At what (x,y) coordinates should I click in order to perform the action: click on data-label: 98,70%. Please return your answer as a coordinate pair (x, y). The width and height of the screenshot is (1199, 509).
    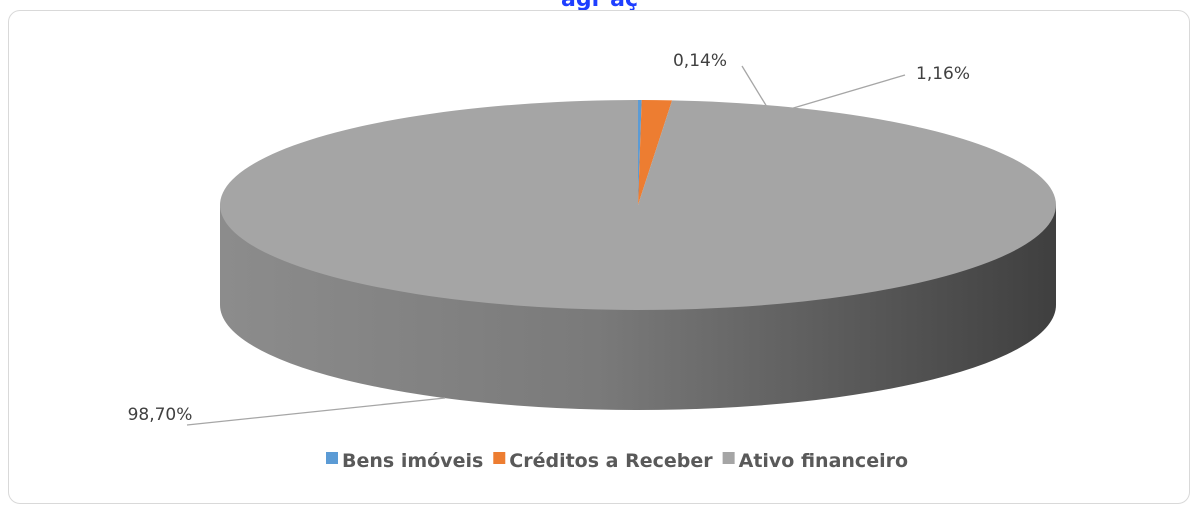
    Looking at the image, I should click on (160, 415).